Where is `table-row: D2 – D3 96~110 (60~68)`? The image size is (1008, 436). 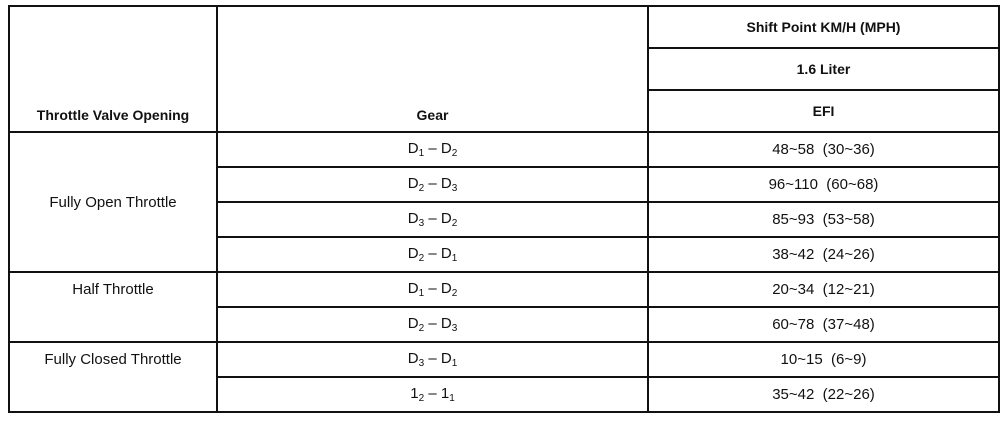 table-row: D2 – D3 96~110 (60~68) is located at coordinates (504, 184).